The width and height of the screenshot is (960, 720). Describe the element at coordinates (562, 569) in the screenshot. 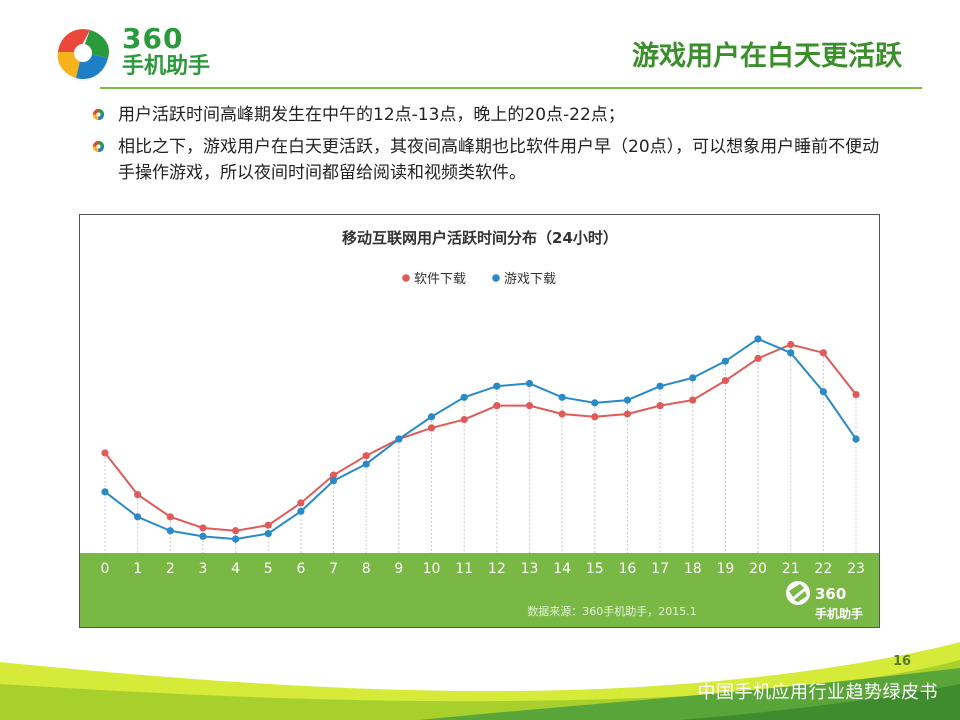

I see `x-tick-label: 14` at that location.